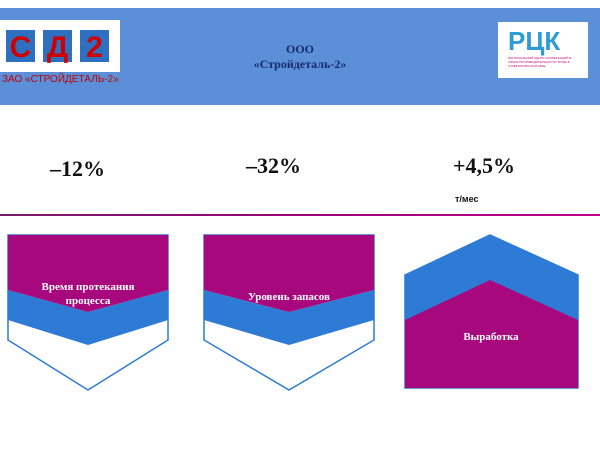 The width and height of the screenshot is (600, 450). I want to click on logo-letter: С, so click(20, 46).